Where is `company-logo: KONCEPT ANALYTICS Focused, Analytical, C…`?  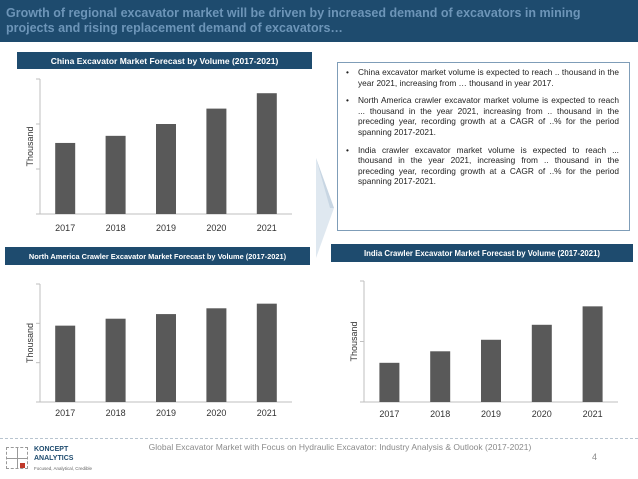 company-logo: KONCEPT ANALYTICS Focused, Analytical, C… is located at coordinates (57, 459).